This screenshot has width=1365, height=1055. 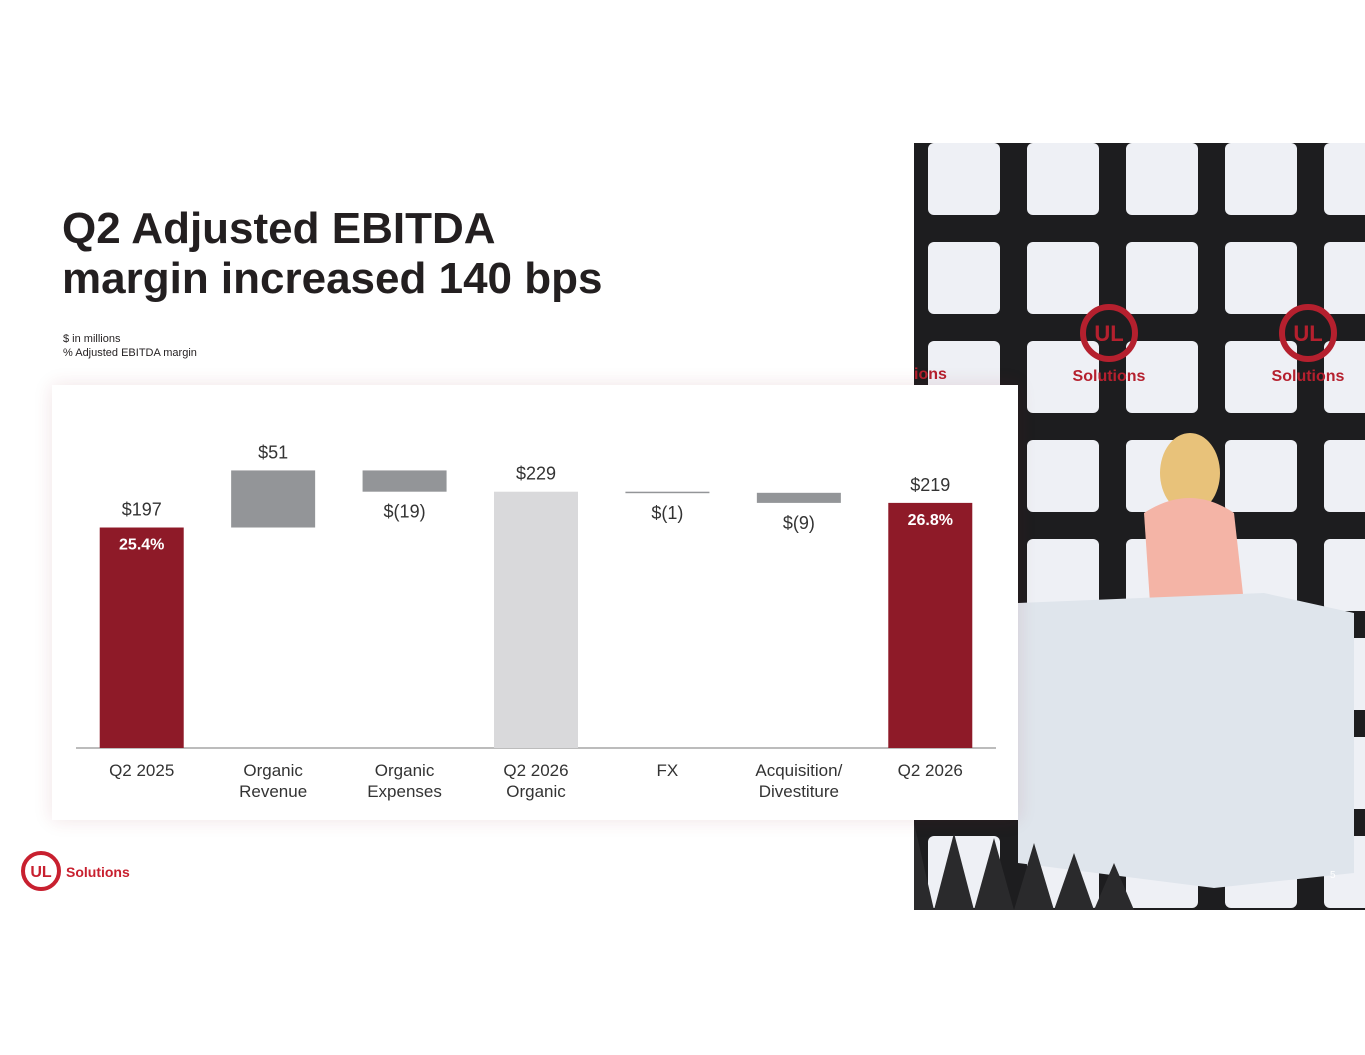 What do you see at coordinates (930, 485) in the screenshot?
I see `value-label: $219` at bounding box center [930, 485].